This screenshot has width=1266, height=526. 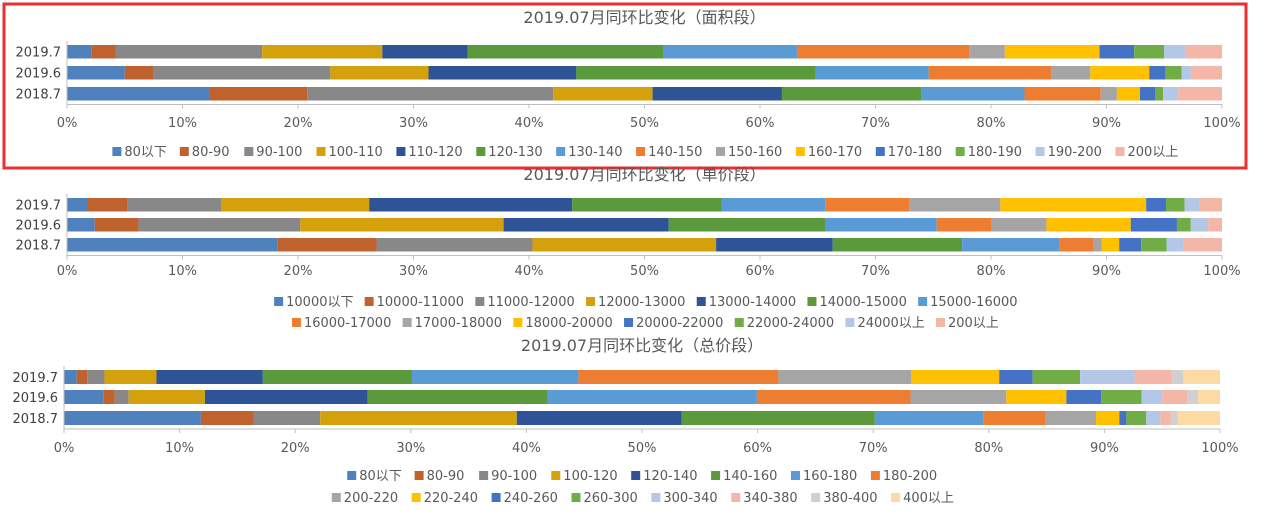 I want to click on legend-label: 80-90, so click(x=446, y=476).